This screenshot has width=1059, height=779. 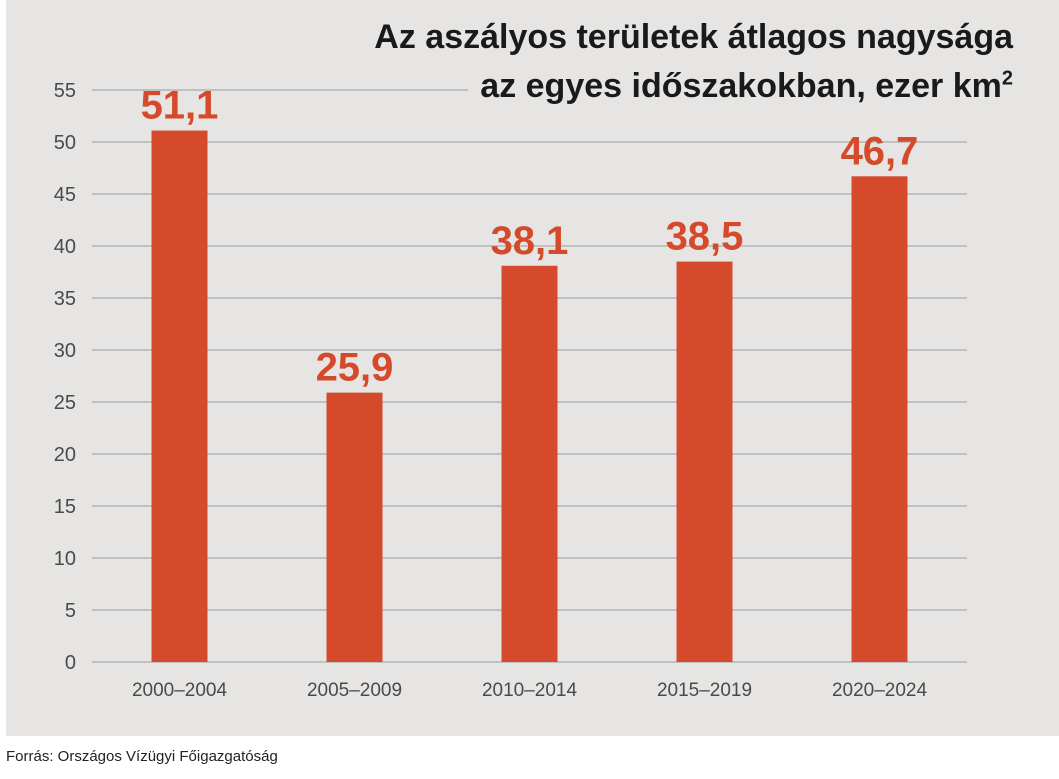 What do you see at coordinates (65, 247) in the screenshot?
I see `y-tick-label: 40` at bounding box center [65, 247].